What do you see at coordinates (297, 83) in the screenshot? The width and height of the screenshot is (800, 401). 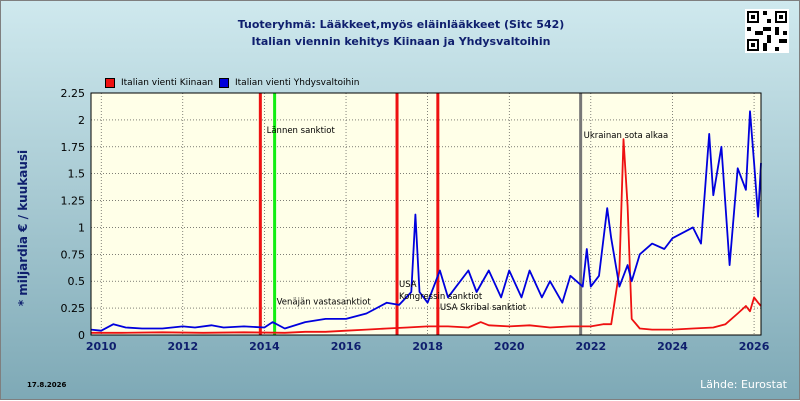 I see `legend-label-usa: Italian vienti Yhdysvaltoihin` at bounding box center [297, 83].